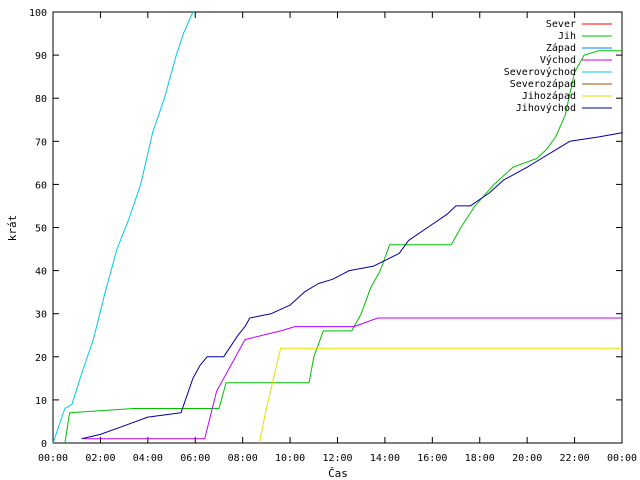 The height and width of the screenshot is (480, 640). I want to click on y-tick-label: 70, so click(41, 142).